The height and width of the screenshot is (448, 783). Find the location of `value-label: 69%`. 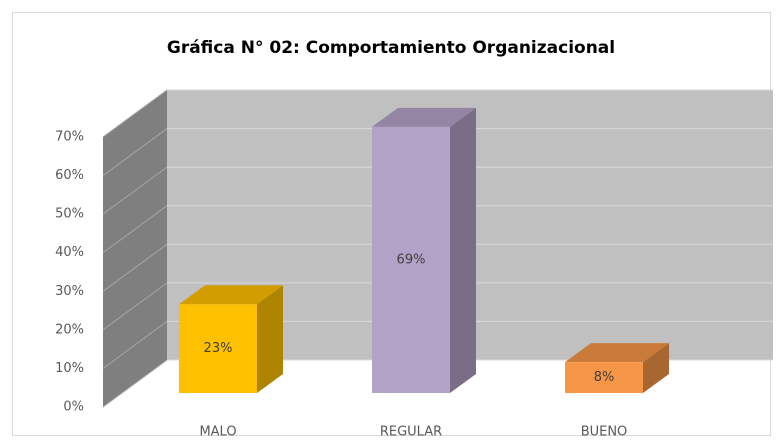

value-label: 69% is located at coordinates (411, 259).